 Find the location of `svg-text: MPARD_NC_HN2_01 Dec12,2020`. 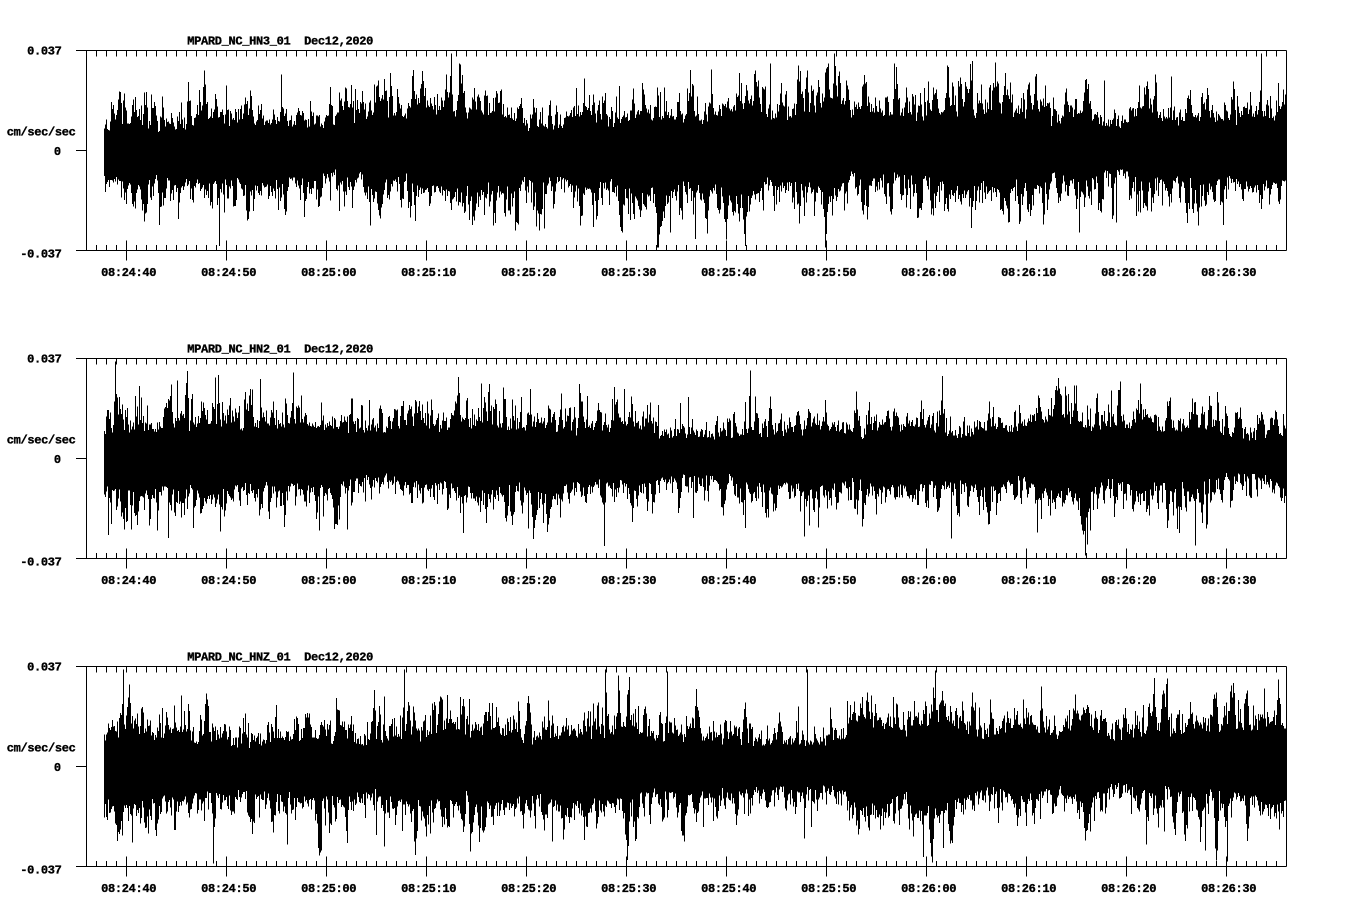

svg-text: MPARD_NC_HN2_01 Dec12,2020 is located at coordinates (280, 349).